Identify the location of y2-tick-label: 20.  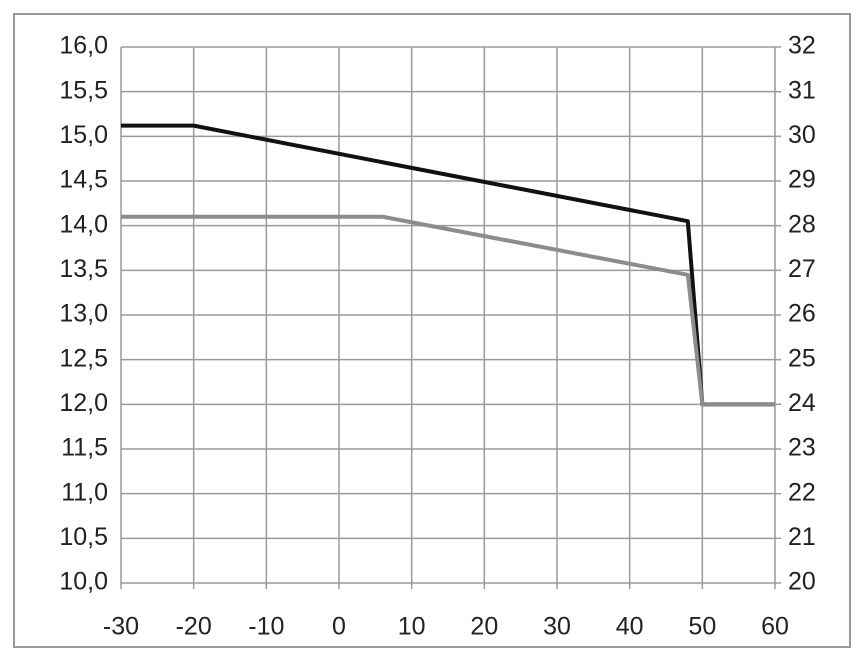
(802, 582).